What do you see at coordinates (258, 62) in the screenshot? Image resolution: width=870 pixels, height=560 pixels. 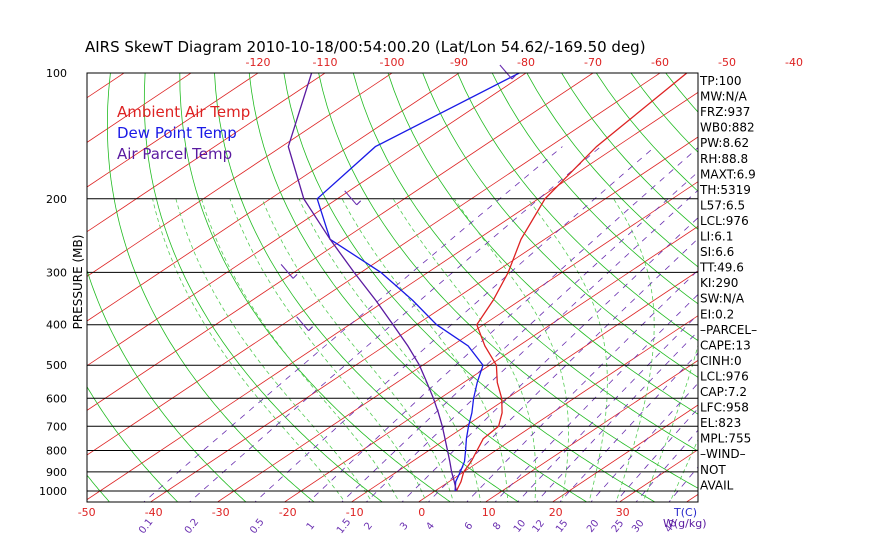 I see `top-temp-tick-label: -120` at bounding box center [258, 62].